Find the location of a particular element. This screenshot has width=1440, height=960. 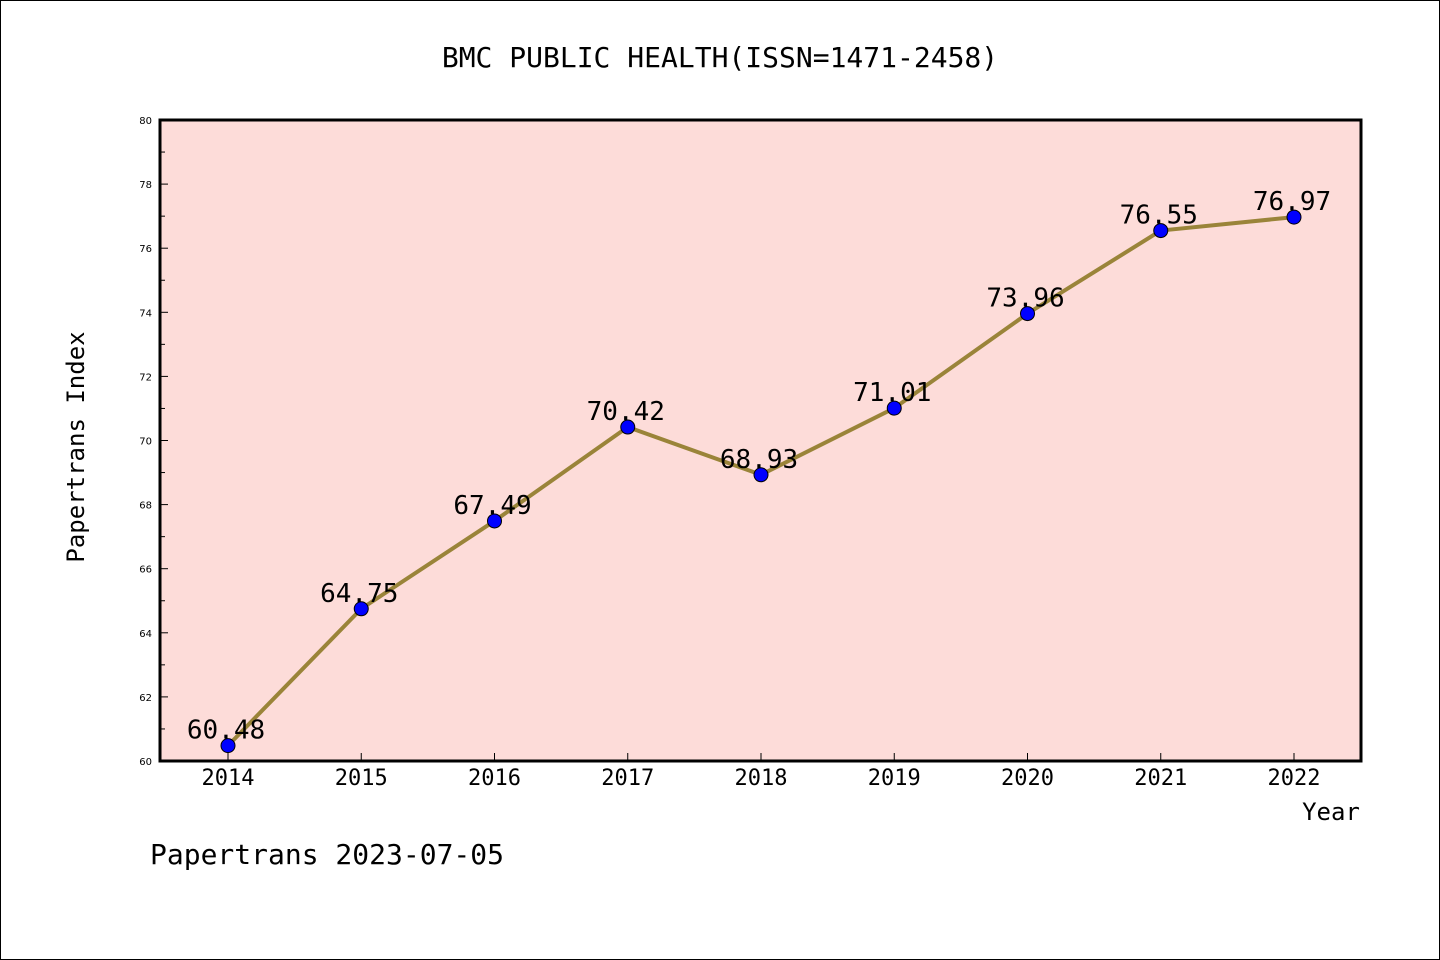

y-tick-label: 76 is located at coordinates (145, 249).